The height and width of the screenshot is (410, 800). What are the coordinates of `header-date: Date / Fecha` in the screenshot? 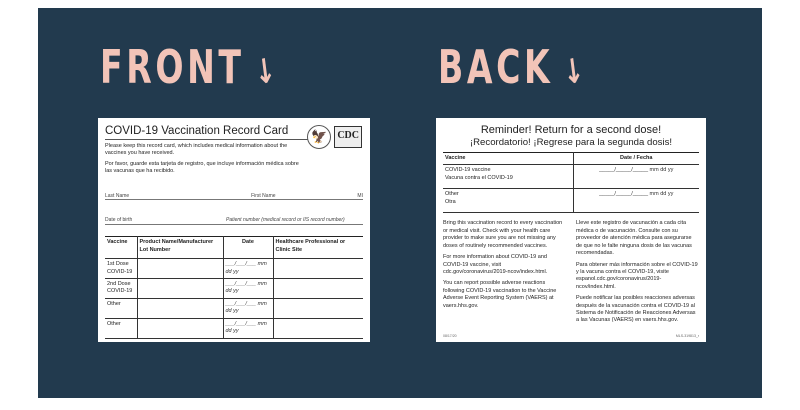 It's located at (635, 159).